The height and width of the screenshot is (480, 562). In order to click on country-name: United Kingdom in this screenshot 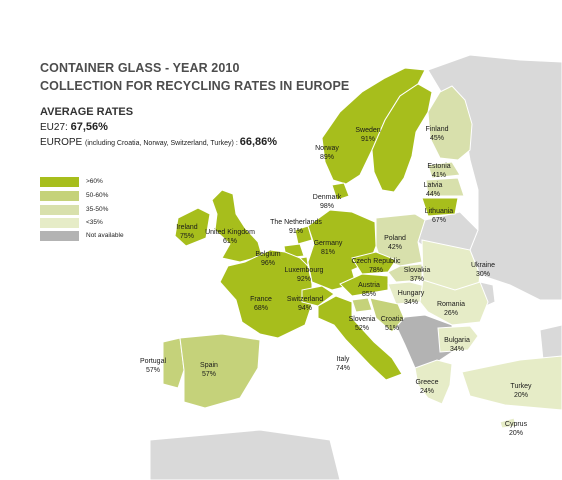, I will do `click(230, 232)`.